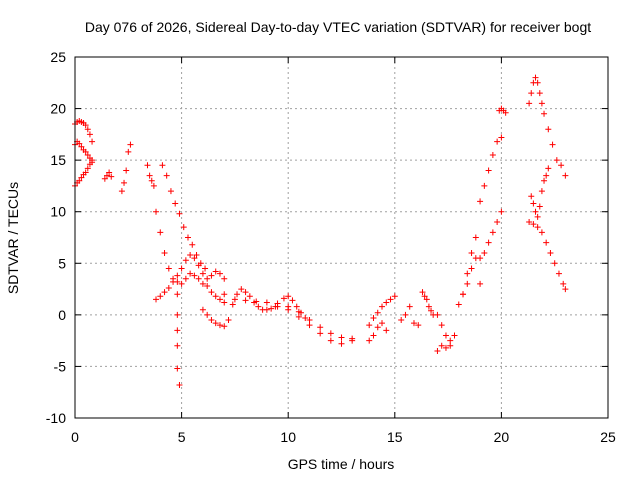 Image resolution: width=640 pixels, height=480 pixels. Describe the element at coordinates (62, 263) in the screenshot. I see `y-tick-label: 5` at that location.